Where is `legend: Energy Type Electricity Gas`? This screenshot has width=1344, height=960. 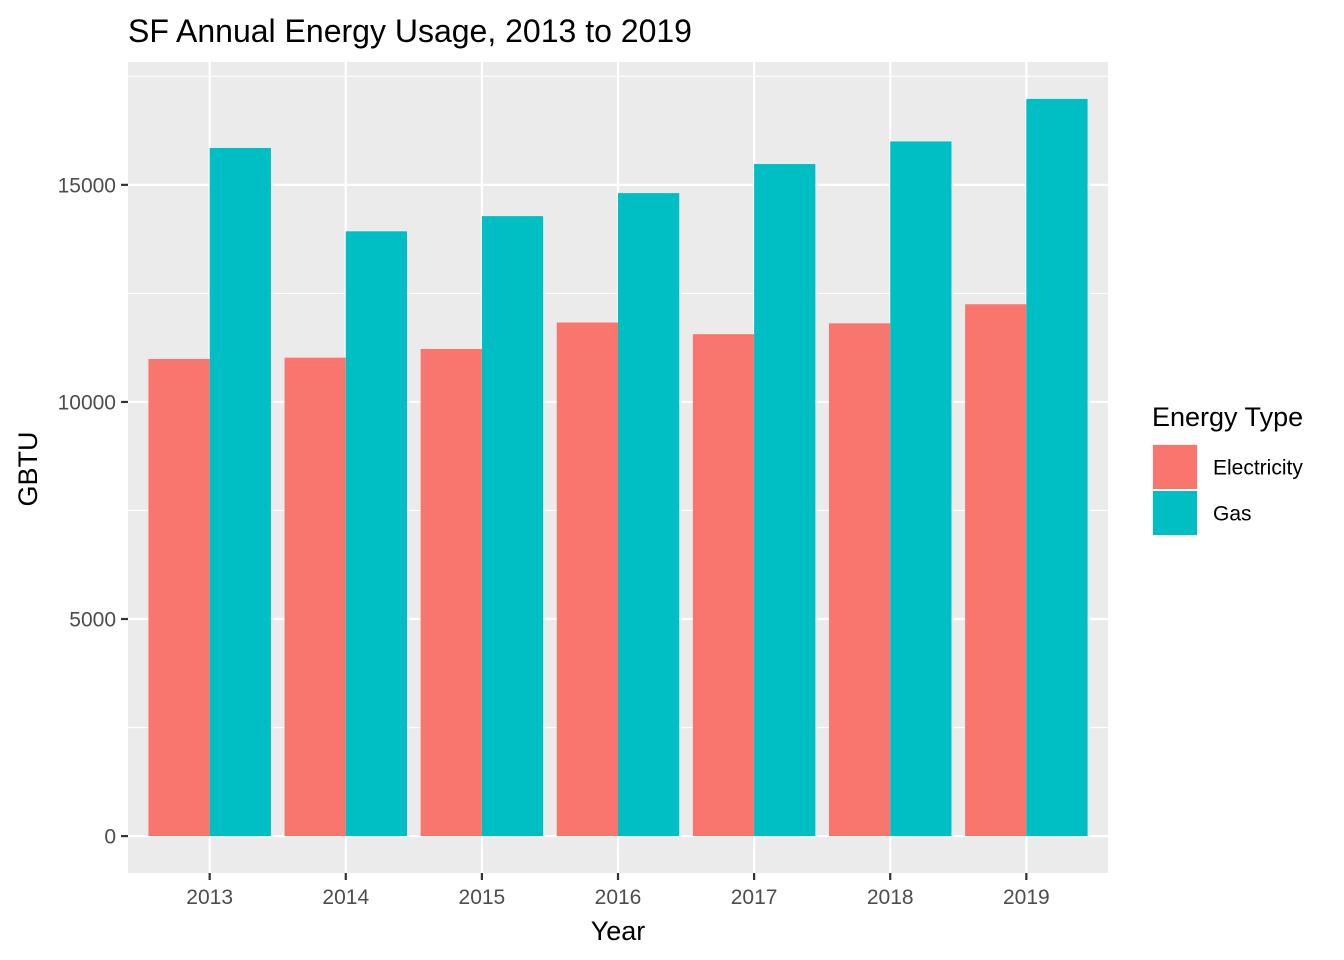 legend: Energy Type Electricity Gas is located at coordinates (1227, 469).